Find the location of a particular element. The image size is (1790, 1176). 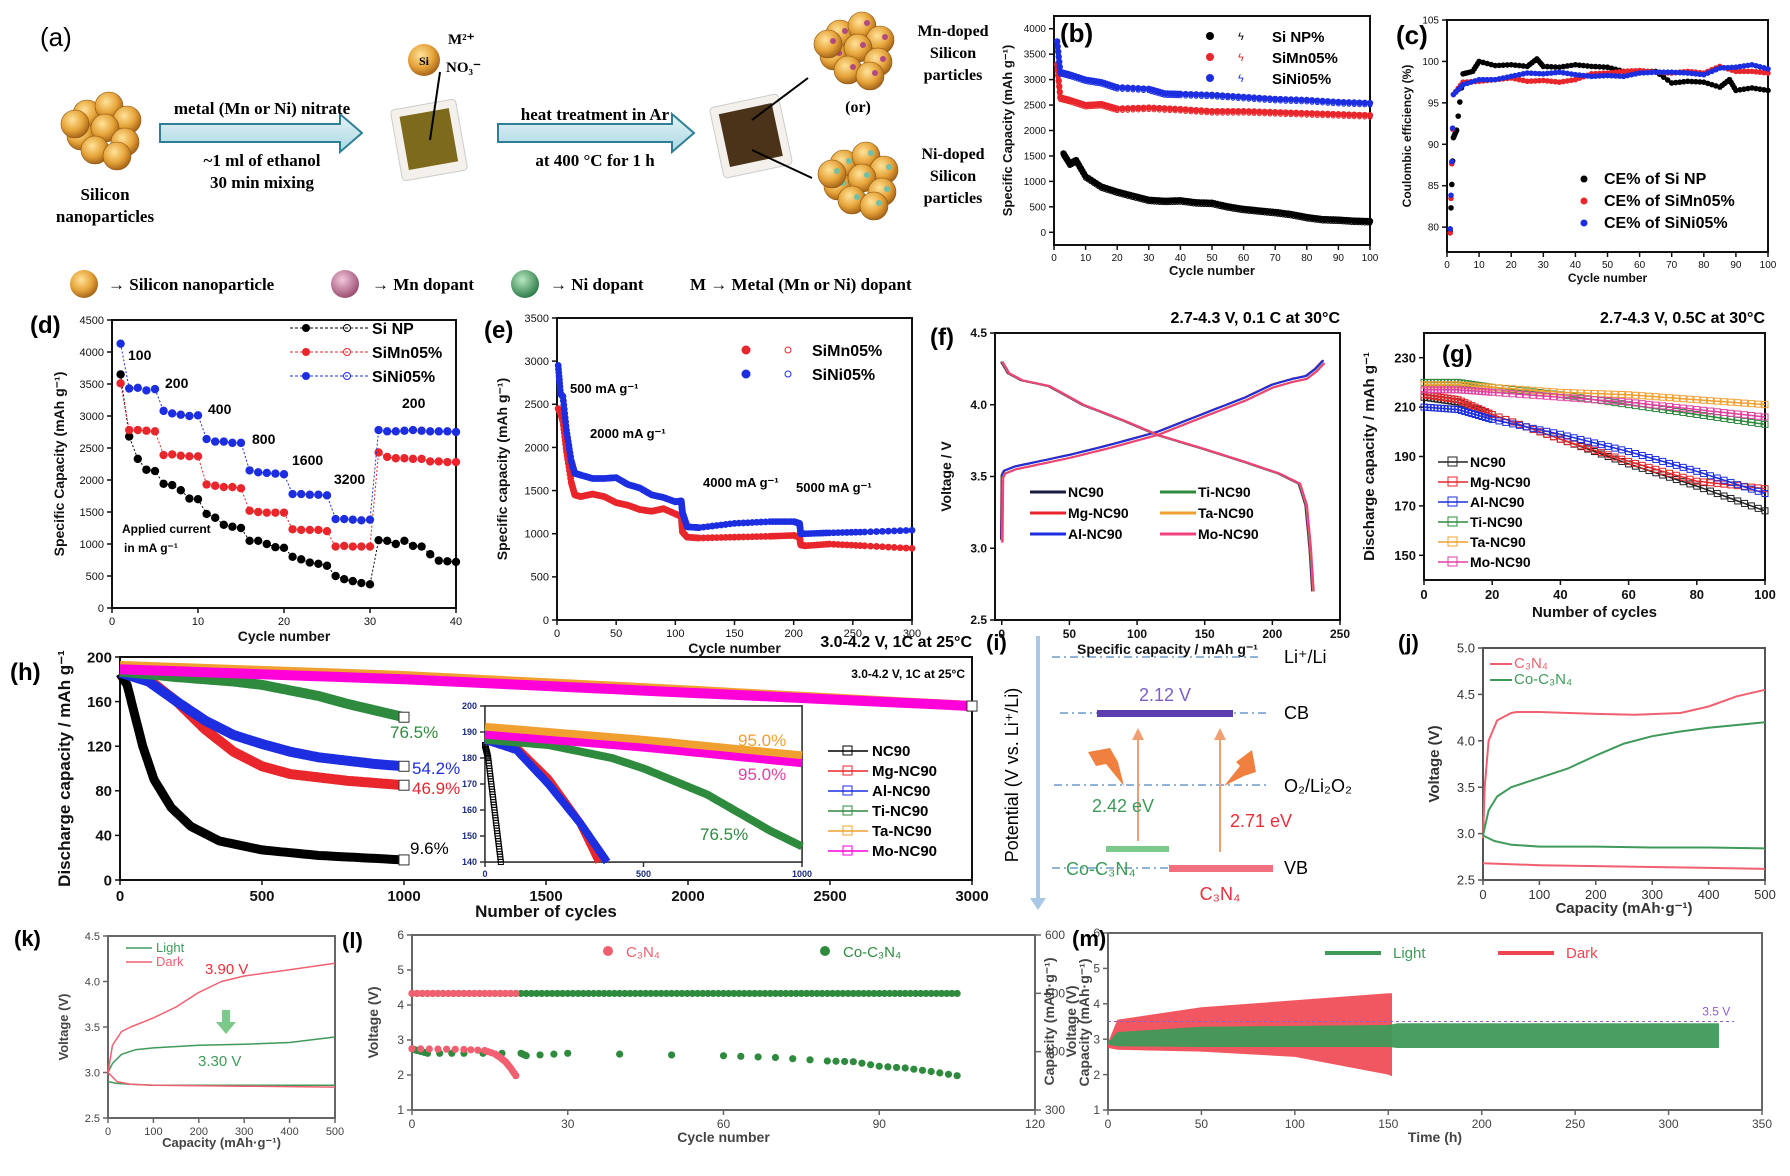

x-tick-label: 50 is located at coordinates (616, 634).